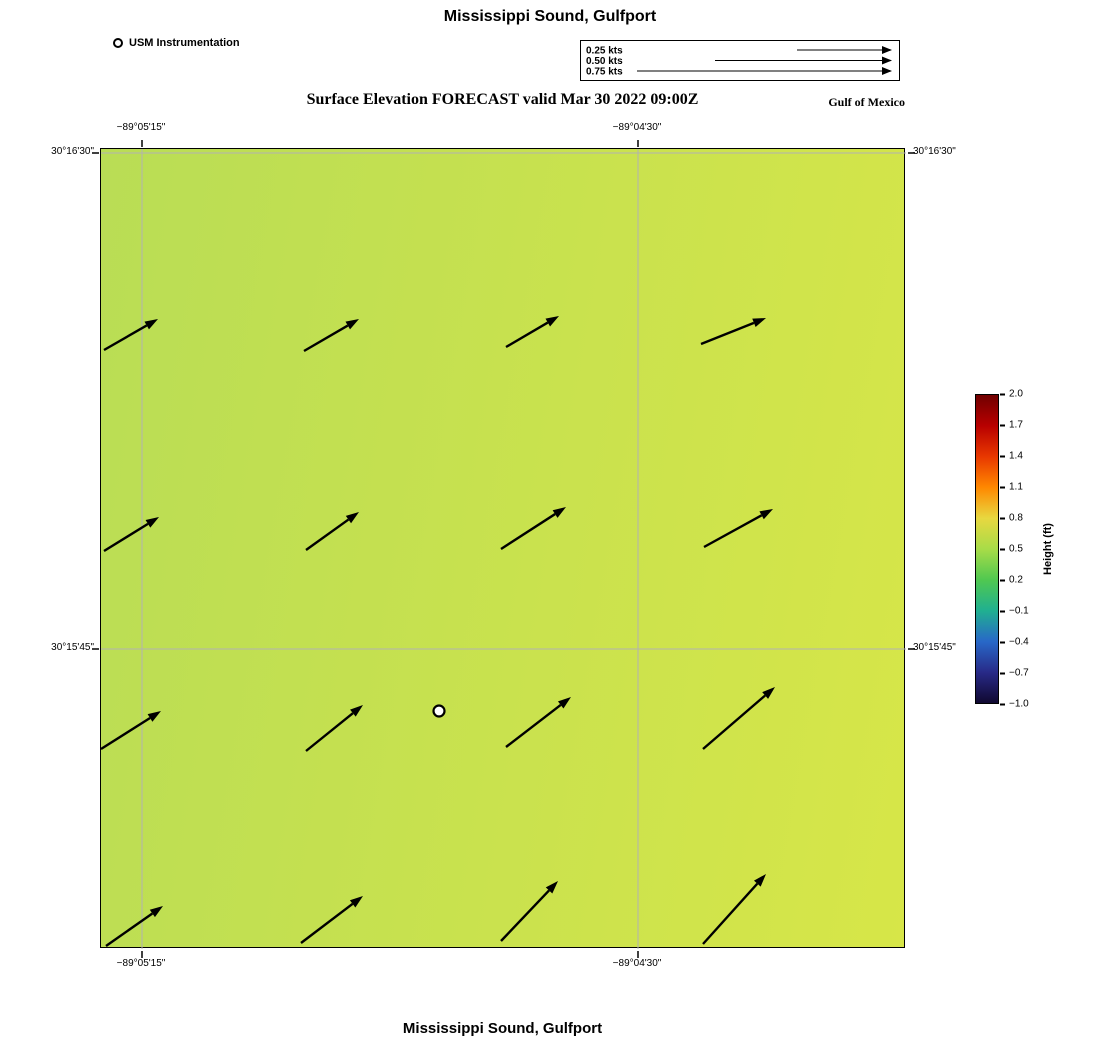 The height and width of the screenshot is (1050, 1100). Describe the element at coordinates (604, 51) in the screenshot. I see `velocity-scale-label: 0.25 kts` at that location.